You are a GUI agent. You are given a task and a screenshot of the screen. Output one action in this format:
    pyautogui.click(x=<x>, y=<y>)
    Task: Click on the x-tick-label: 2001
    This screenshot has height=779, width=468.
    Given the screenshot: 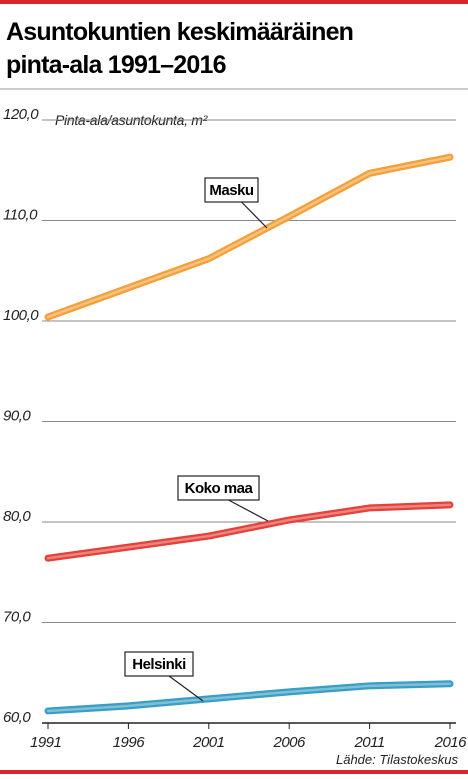 What is the action you would take?
    pyautogui.click(x=208, y=742)
    